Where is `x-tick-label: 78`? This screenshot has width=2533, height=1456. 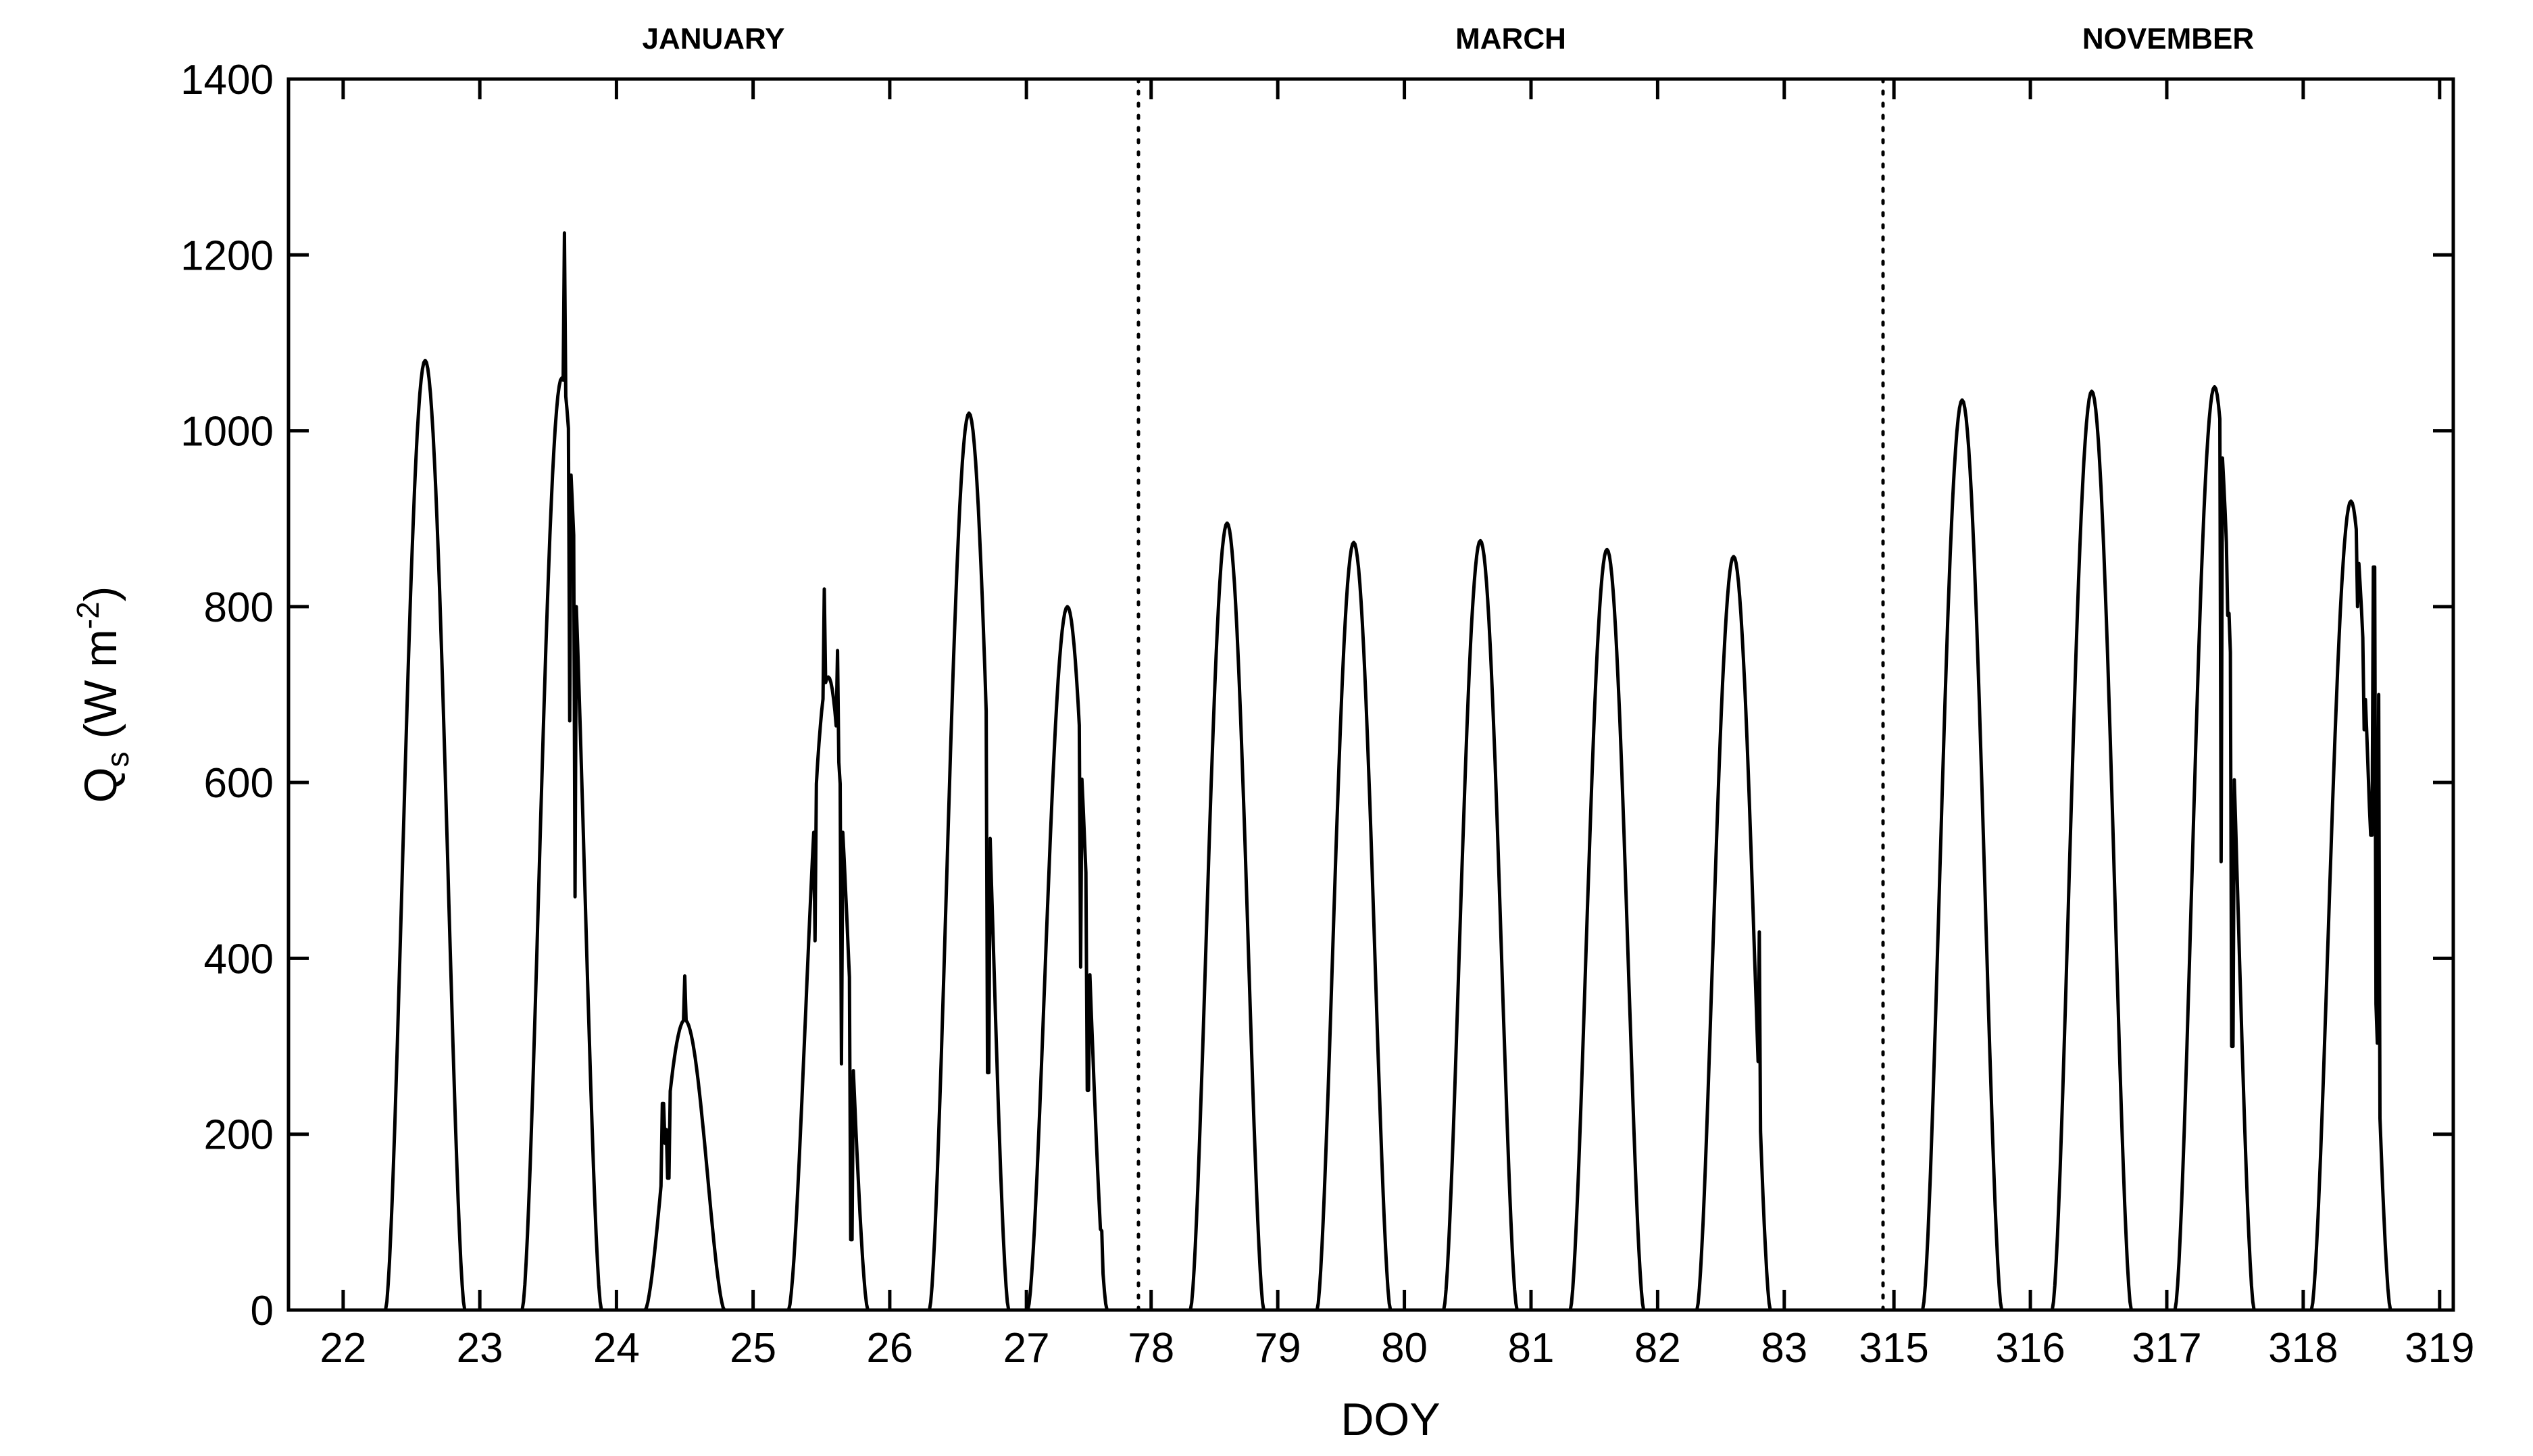
x-tick-label: 78 is located at coordinates (1151, 1348).